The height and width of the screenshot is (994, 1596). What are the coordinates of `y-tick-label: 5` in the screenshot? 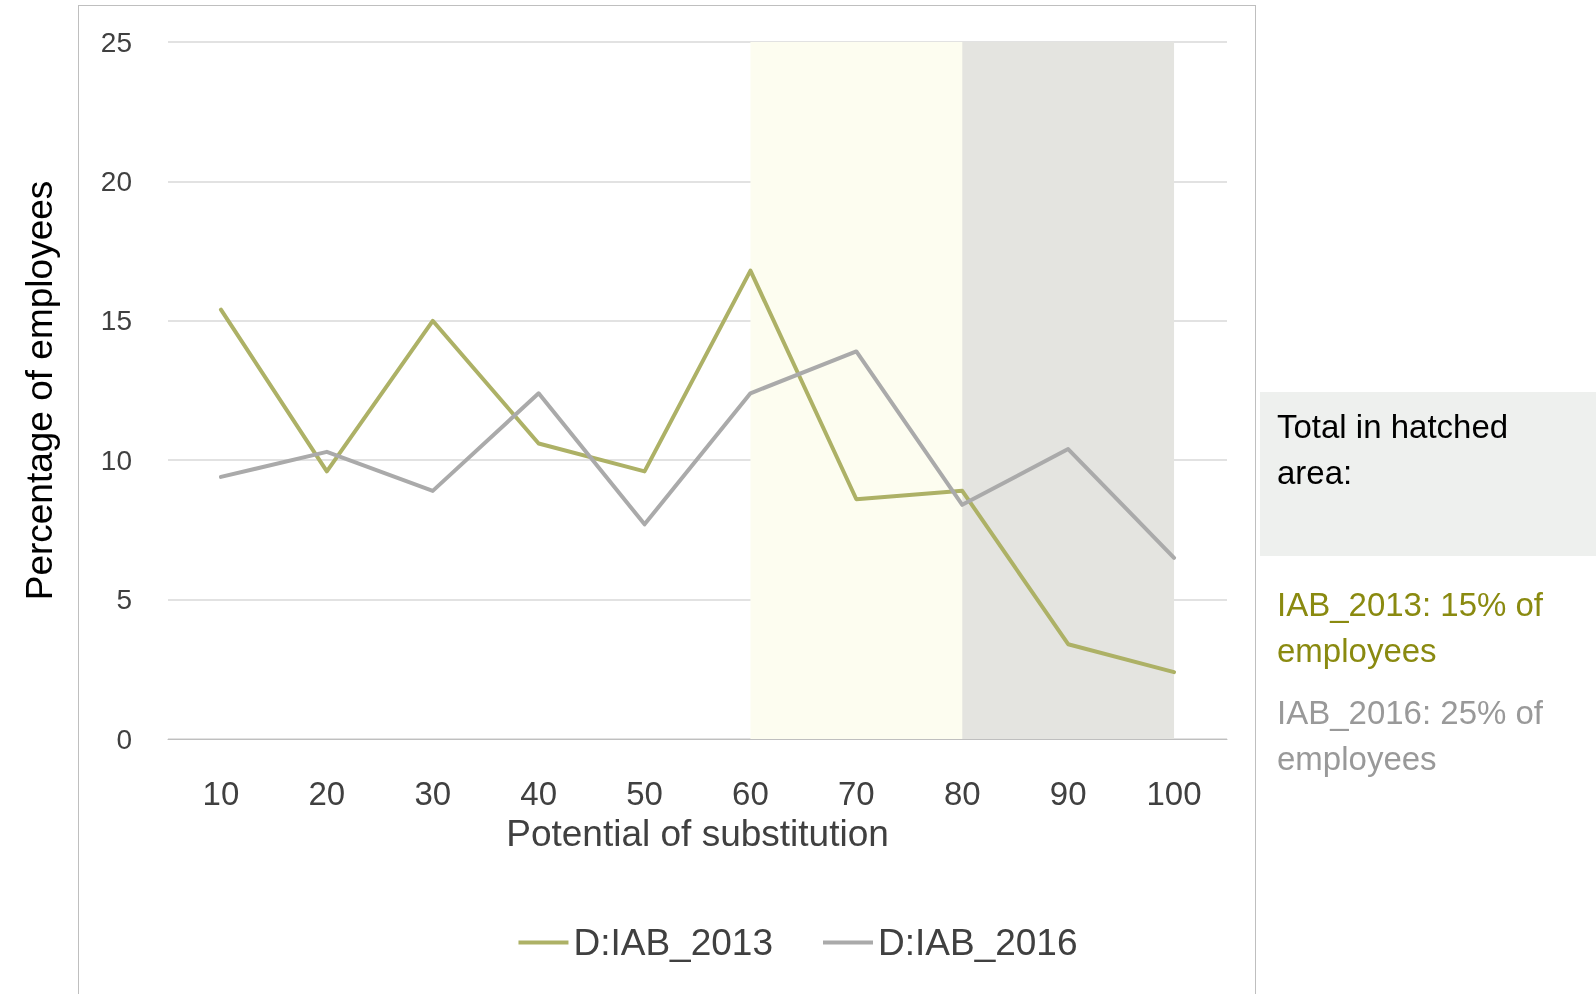 It's located at (124, 600).